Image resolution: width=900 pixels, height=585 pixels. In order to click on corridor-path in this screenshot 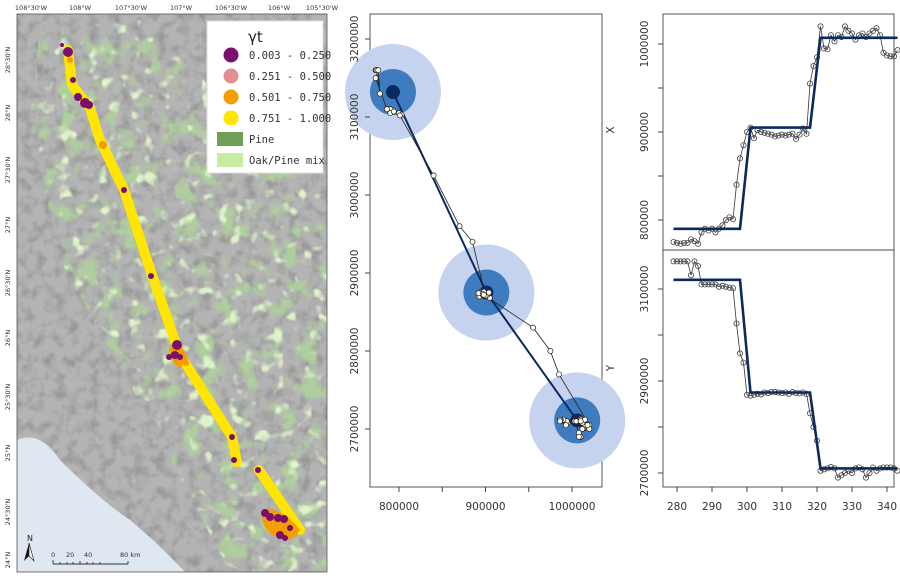, I will do `click(279, 500)`.